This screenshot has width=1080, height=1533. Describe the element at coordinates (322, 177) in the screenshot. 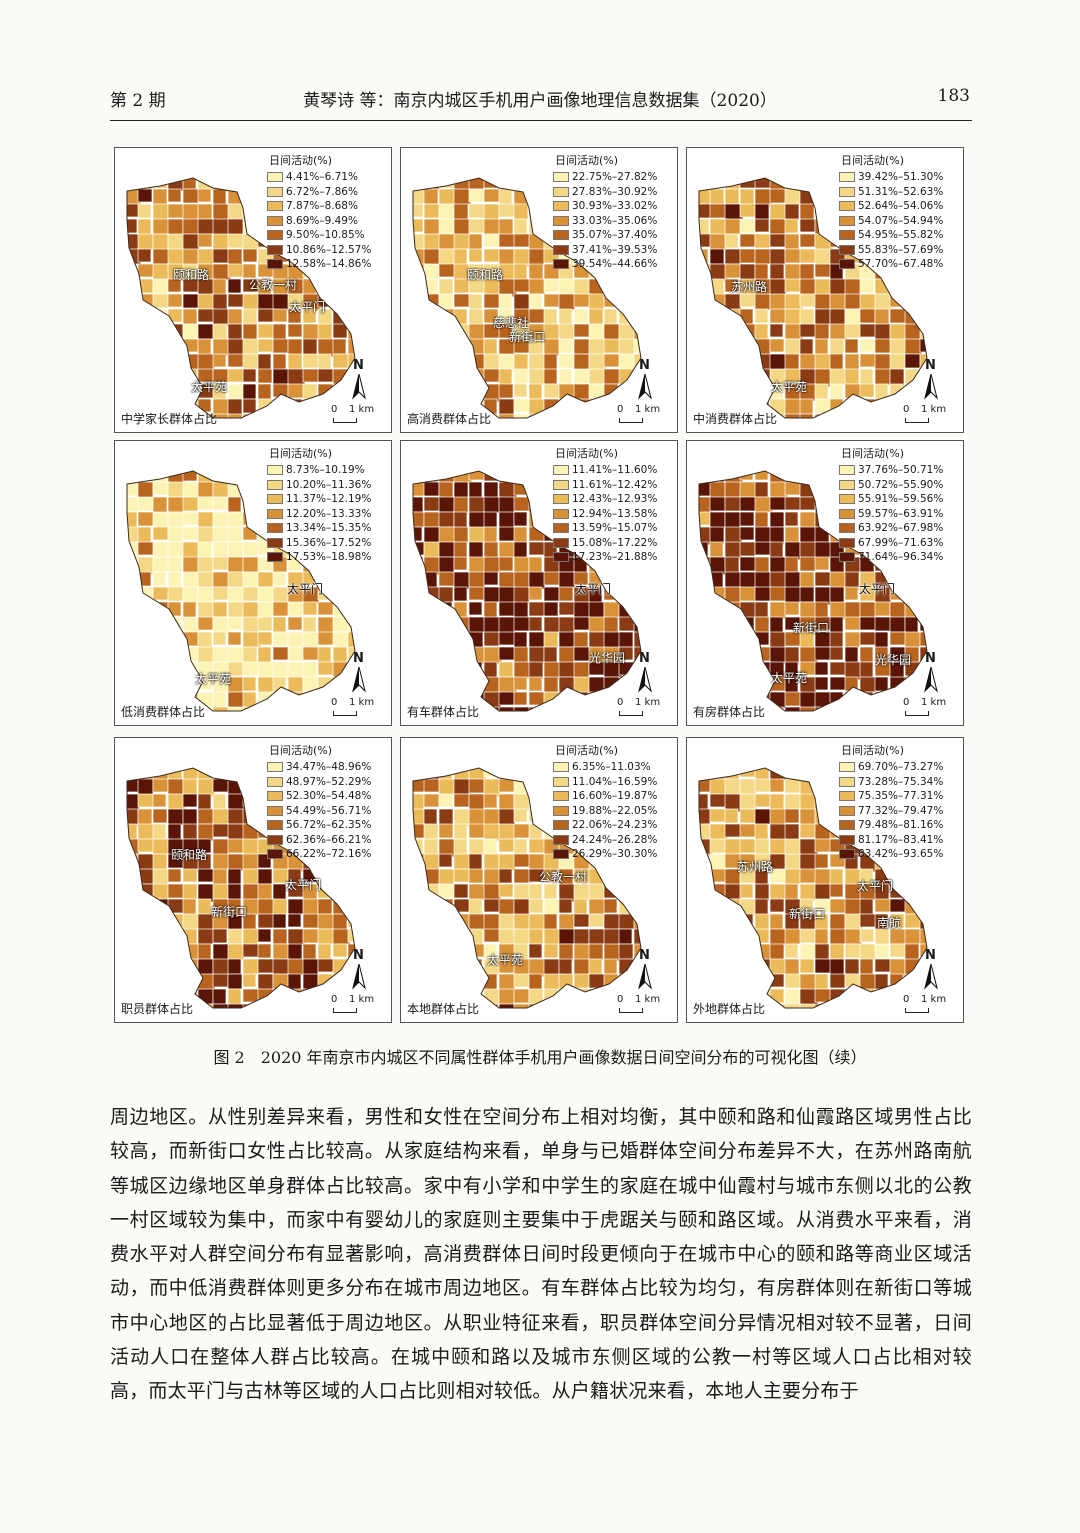

I see `legend-range-label: 4.41%–6.71%` at that location.